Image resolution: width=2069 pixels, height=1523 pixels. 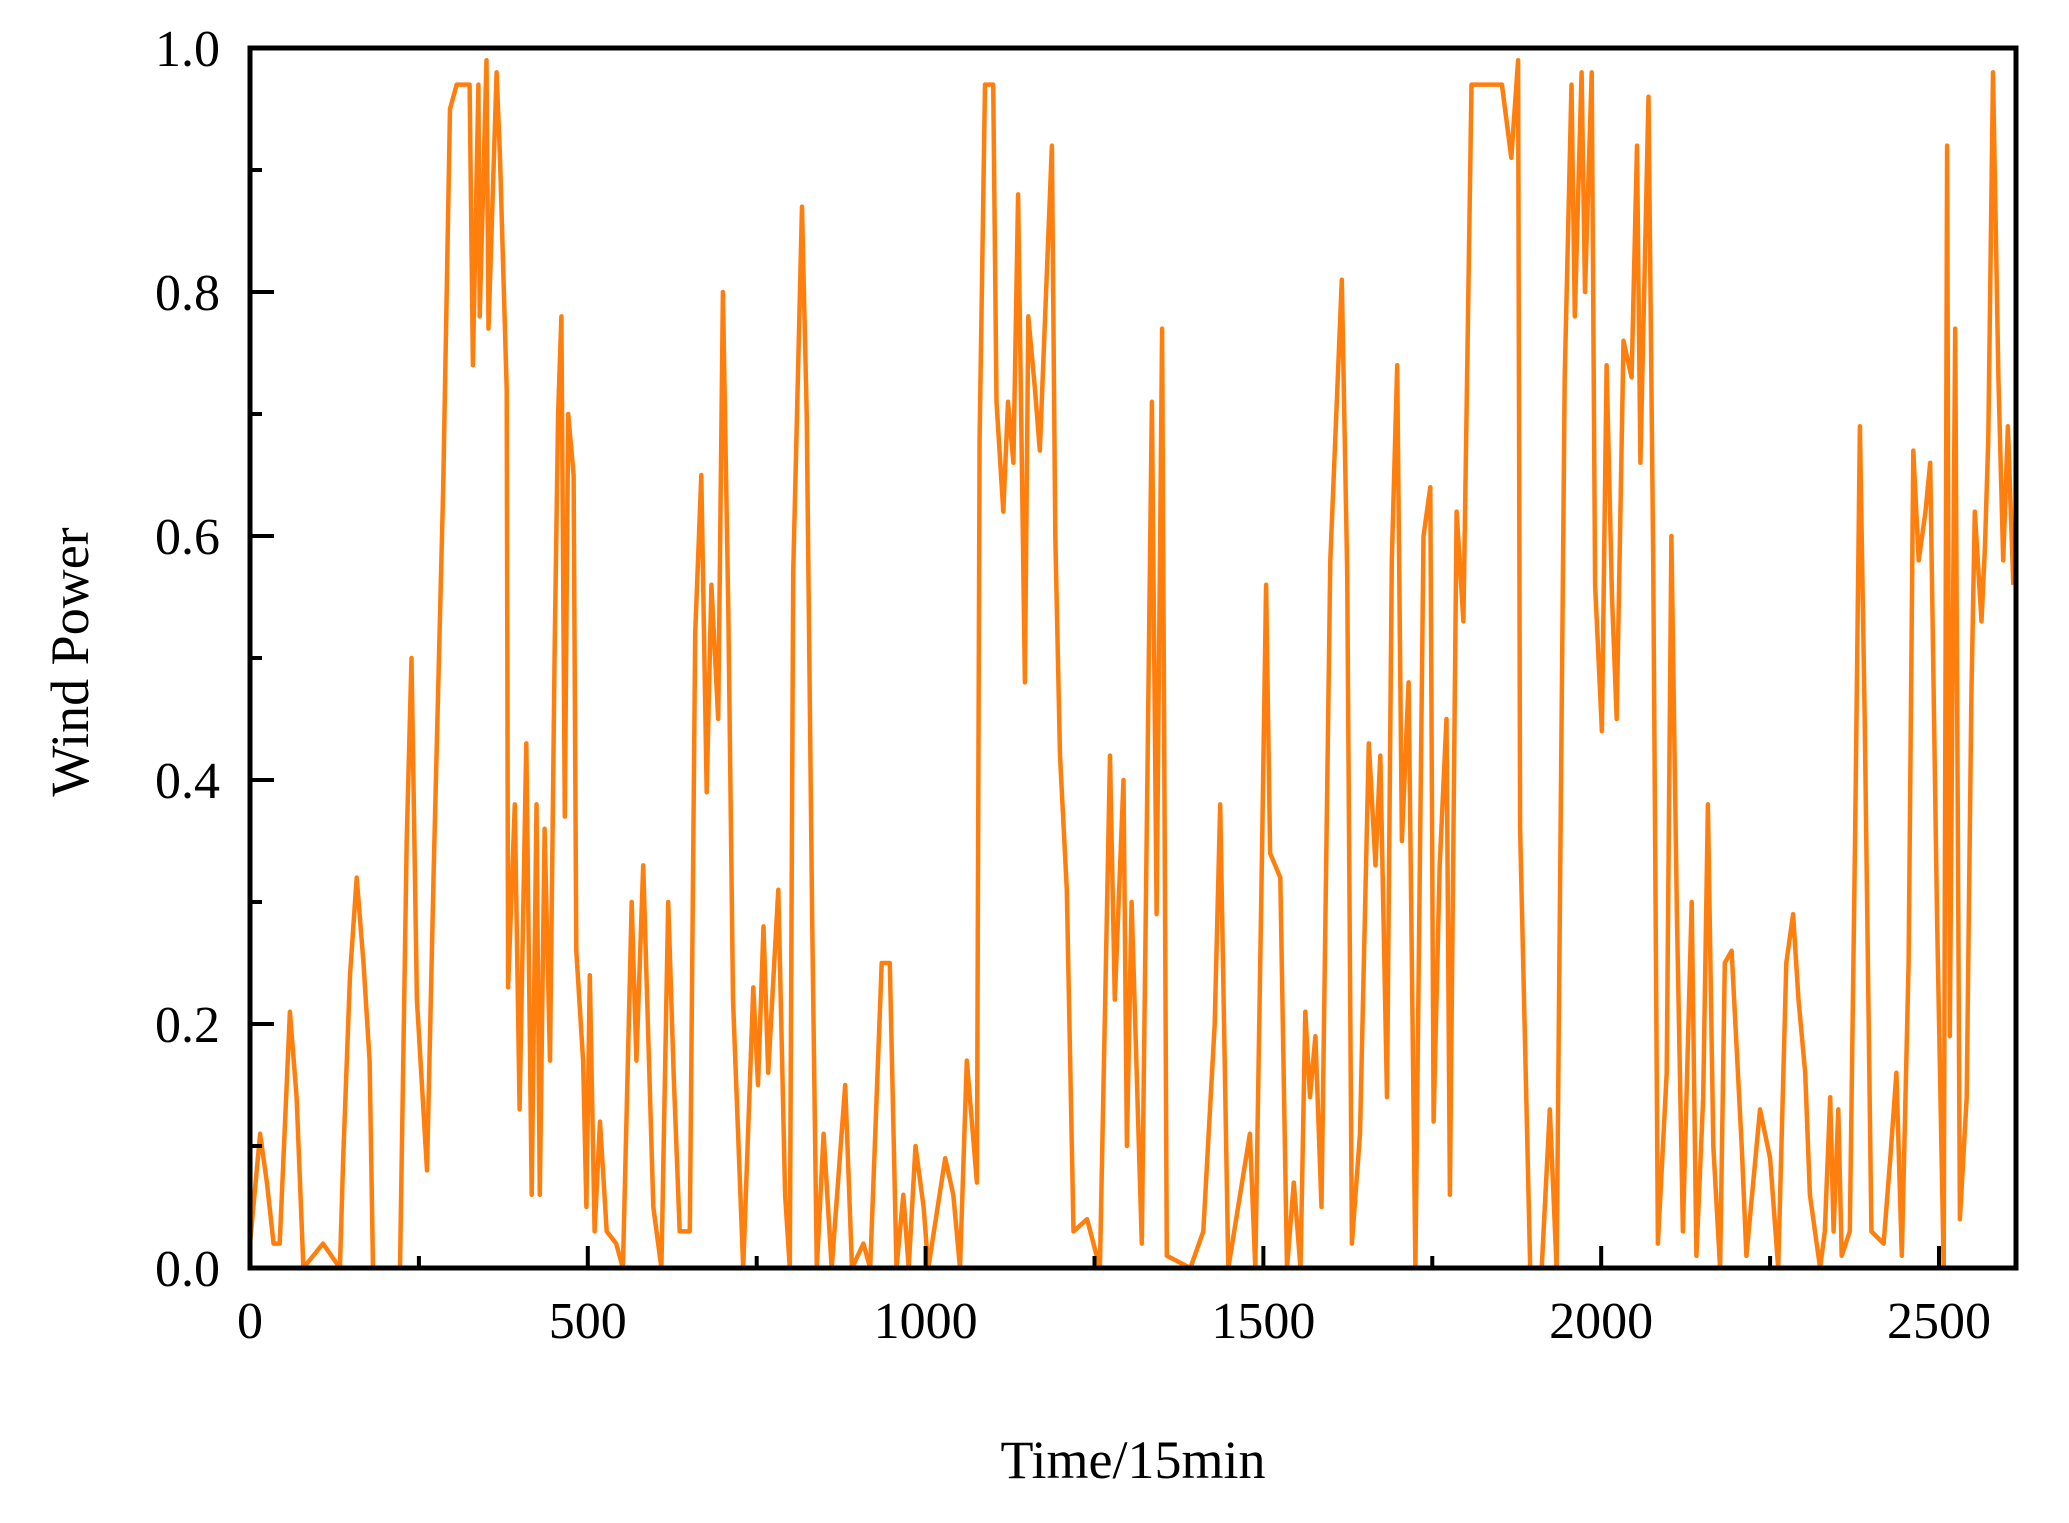 What do you see at coordinates (187, 49) in the screenshot?
I see `y-tick-label: 1.0` at bounding box center [187, 49].